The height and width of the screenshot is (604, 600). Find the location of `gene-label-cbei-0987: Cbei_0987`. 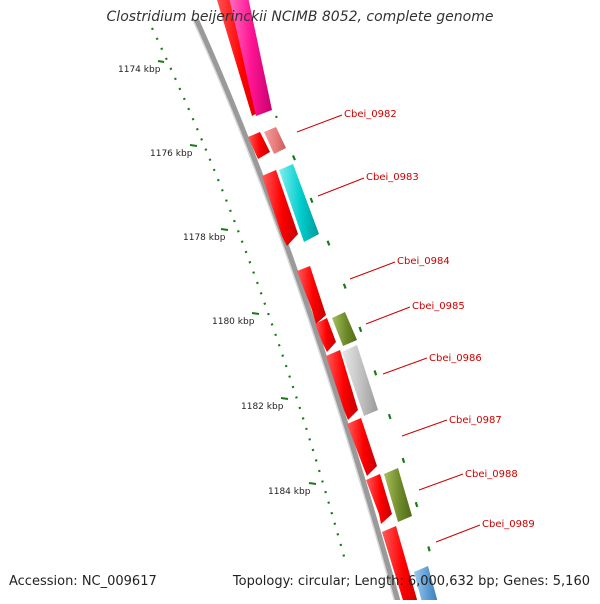

gene-label-cbei-0987: Cbei_0987 is located at coordinates (475, 420).